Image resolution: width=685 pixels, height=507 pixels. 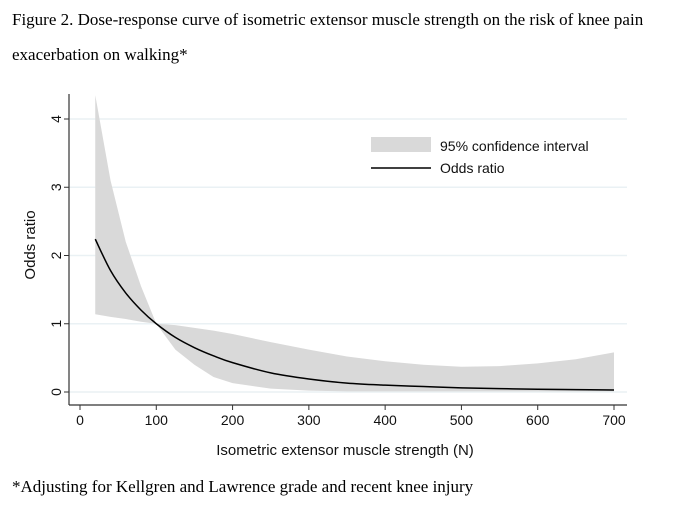 I want to click on x-axis-title: Isometric extensor muscle strength (N), so click(x=345, y=450).